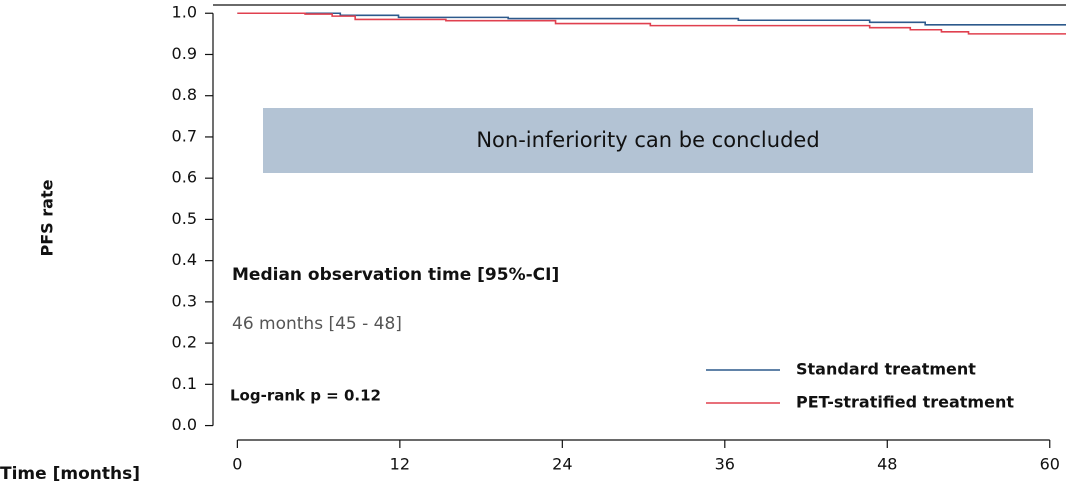 The height and width of the screenshot is (491, 1066). I want to click on median-value: 46 months [45 - 48], so click(317, 324).